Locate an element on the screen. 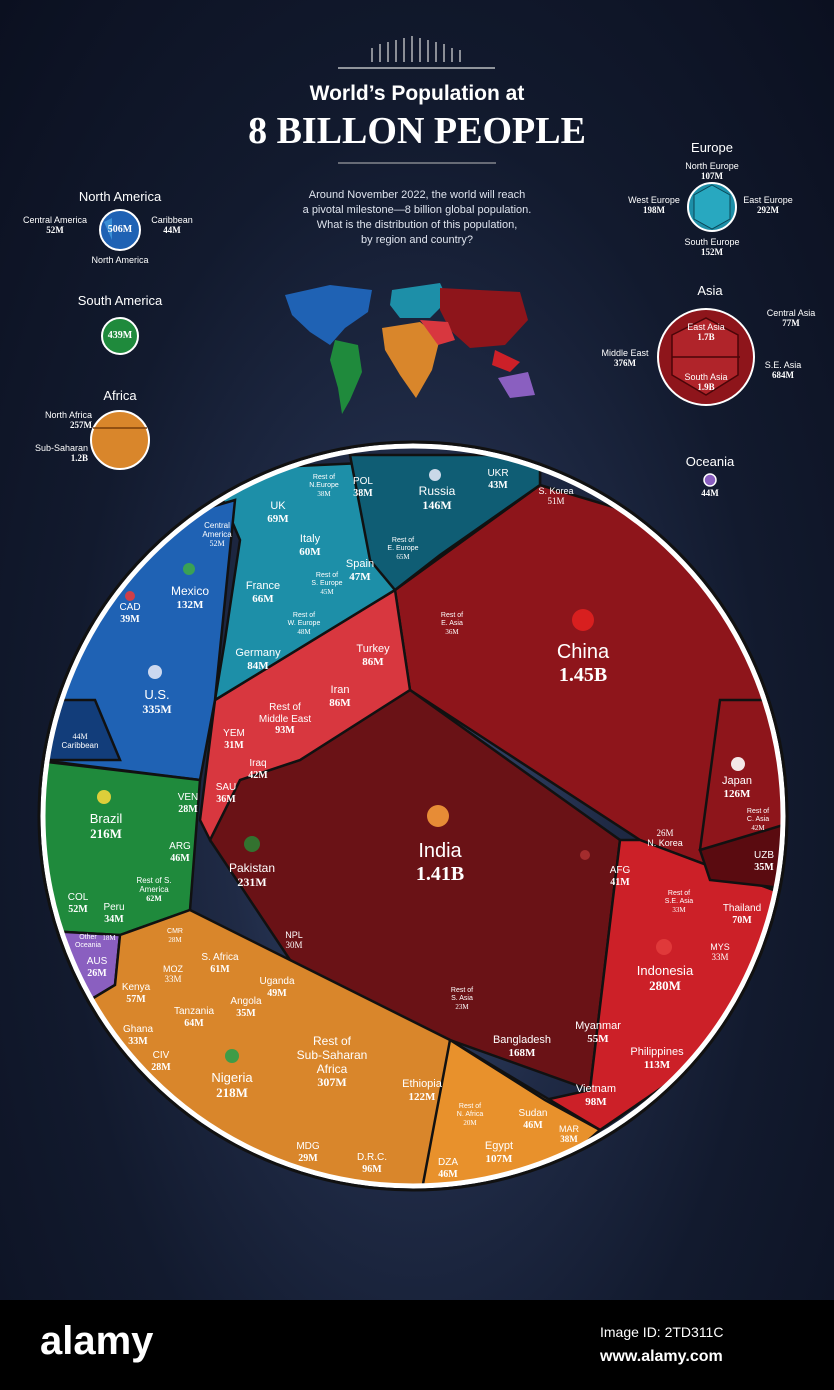 The image size is (834, 1390). label-ven: VEN 28M is located at coordinates (188, 803).